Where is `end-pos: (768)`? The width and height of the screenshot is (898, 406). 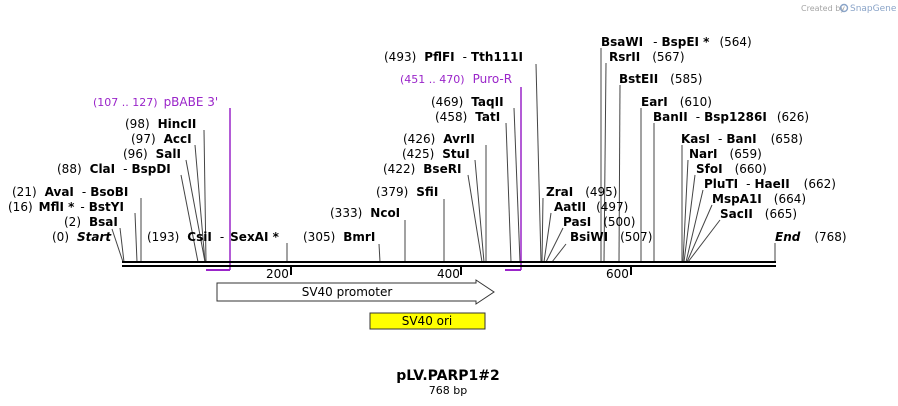 end-pos: (768) is located at coordinates (830, 237).